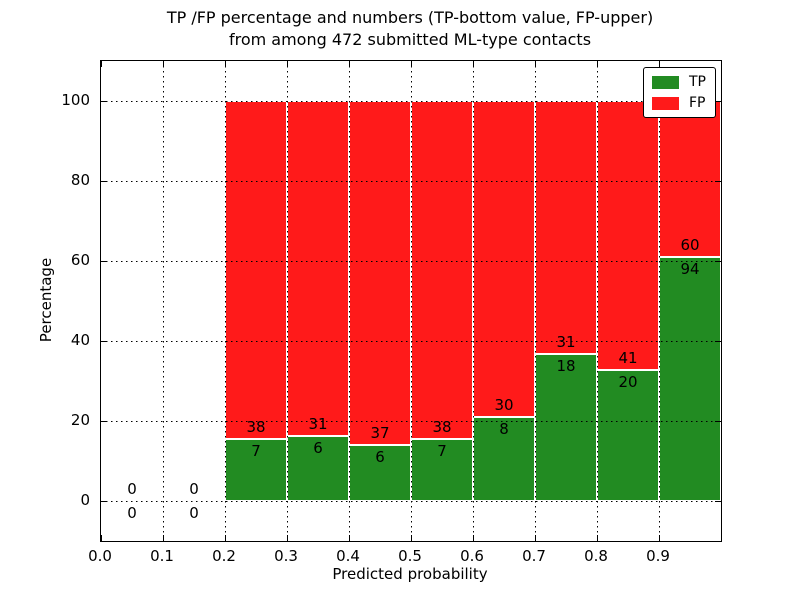 This screenshot has height=600, width=800. I want to click on y-axis-label: Percentage, so click(46, 300).